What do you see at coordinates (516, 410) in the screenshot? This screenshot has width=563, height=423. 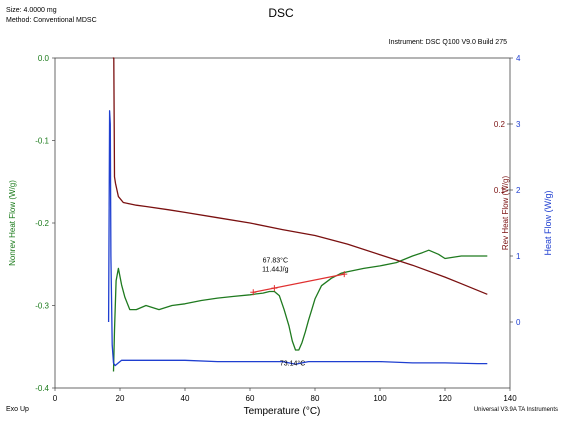 I see `software-text: Universal V3.9A TA Instruments` at bounding box center [516, 410].